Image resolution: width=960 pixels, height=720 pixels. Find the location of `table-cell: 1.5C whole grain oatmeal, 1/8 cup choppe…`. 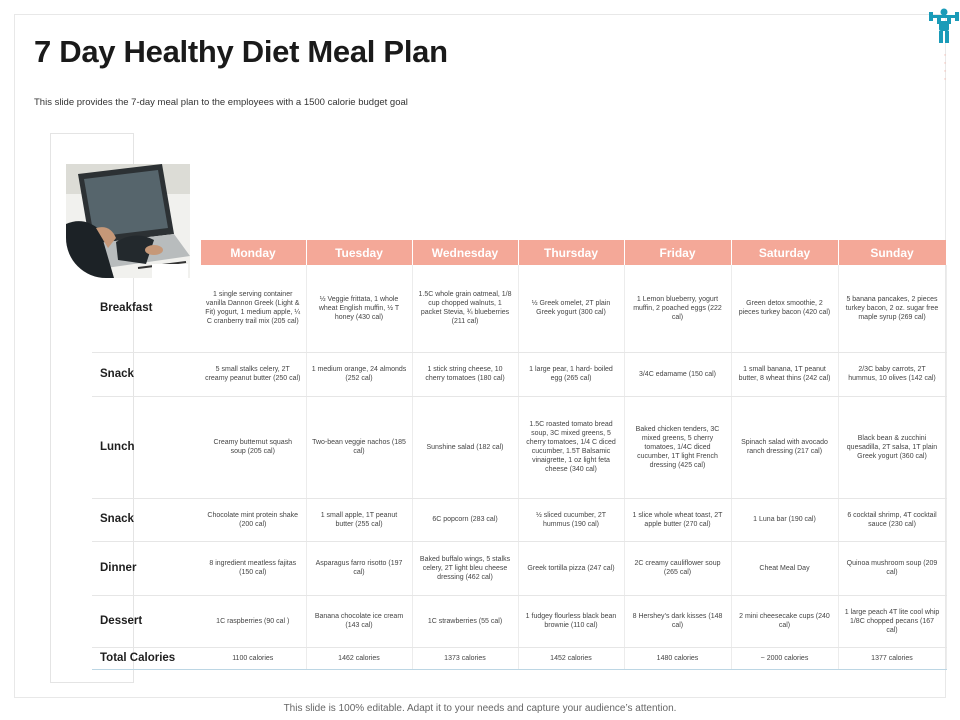

table-cell: 1.5C whole grain oatmeal, 1/8 cup choppe… is located at coordinates (465, 309).